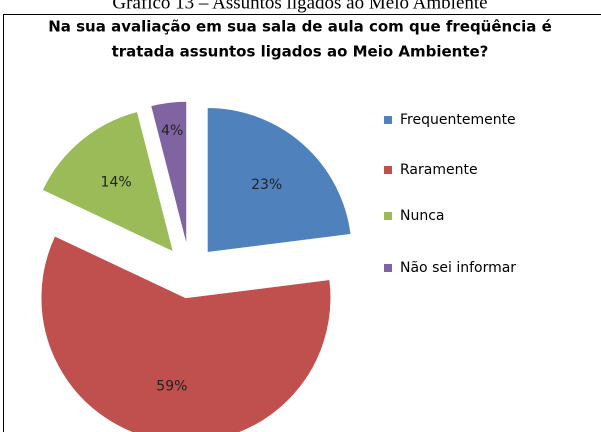  What do you see at coordinates (422, 216) in the screenshot?
I see `legend-label: Nunca` at bounding box center [422, 216].